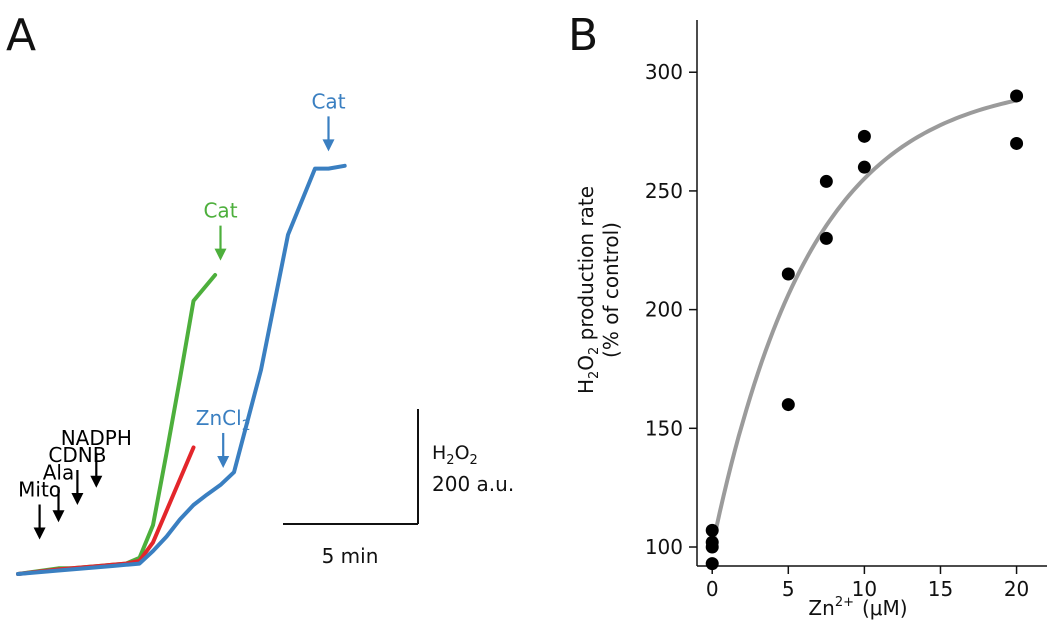 Image resolution: width=1050 pixels, height=629 pixels. What do you see at coordinates (664, 428) in the screenshot?
I see `y-tick-label: 150` at bounding box center [664, 428].